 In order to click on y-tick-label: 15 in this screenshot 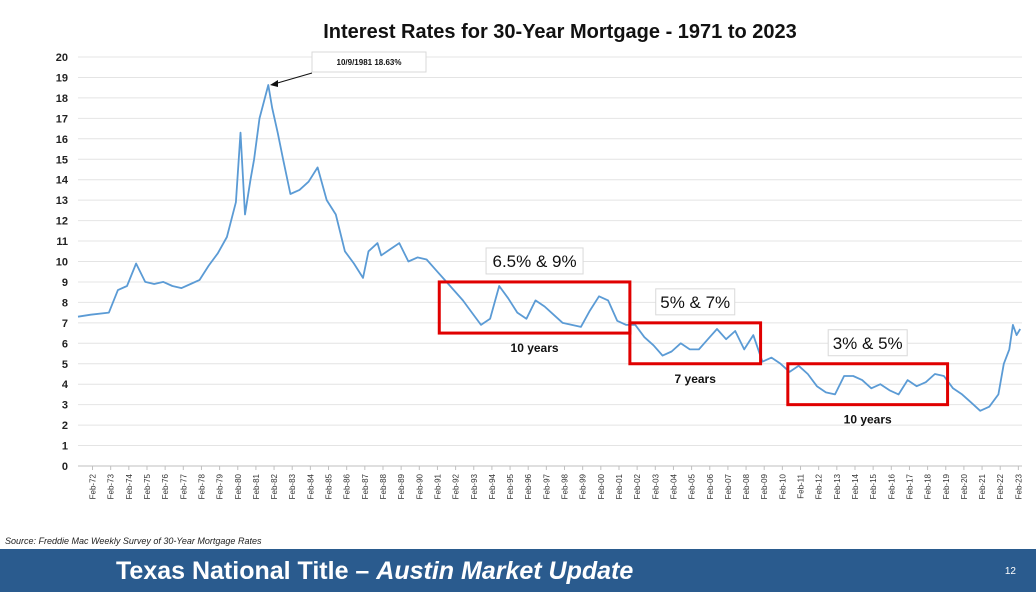, I will do `click(62, 160)`.